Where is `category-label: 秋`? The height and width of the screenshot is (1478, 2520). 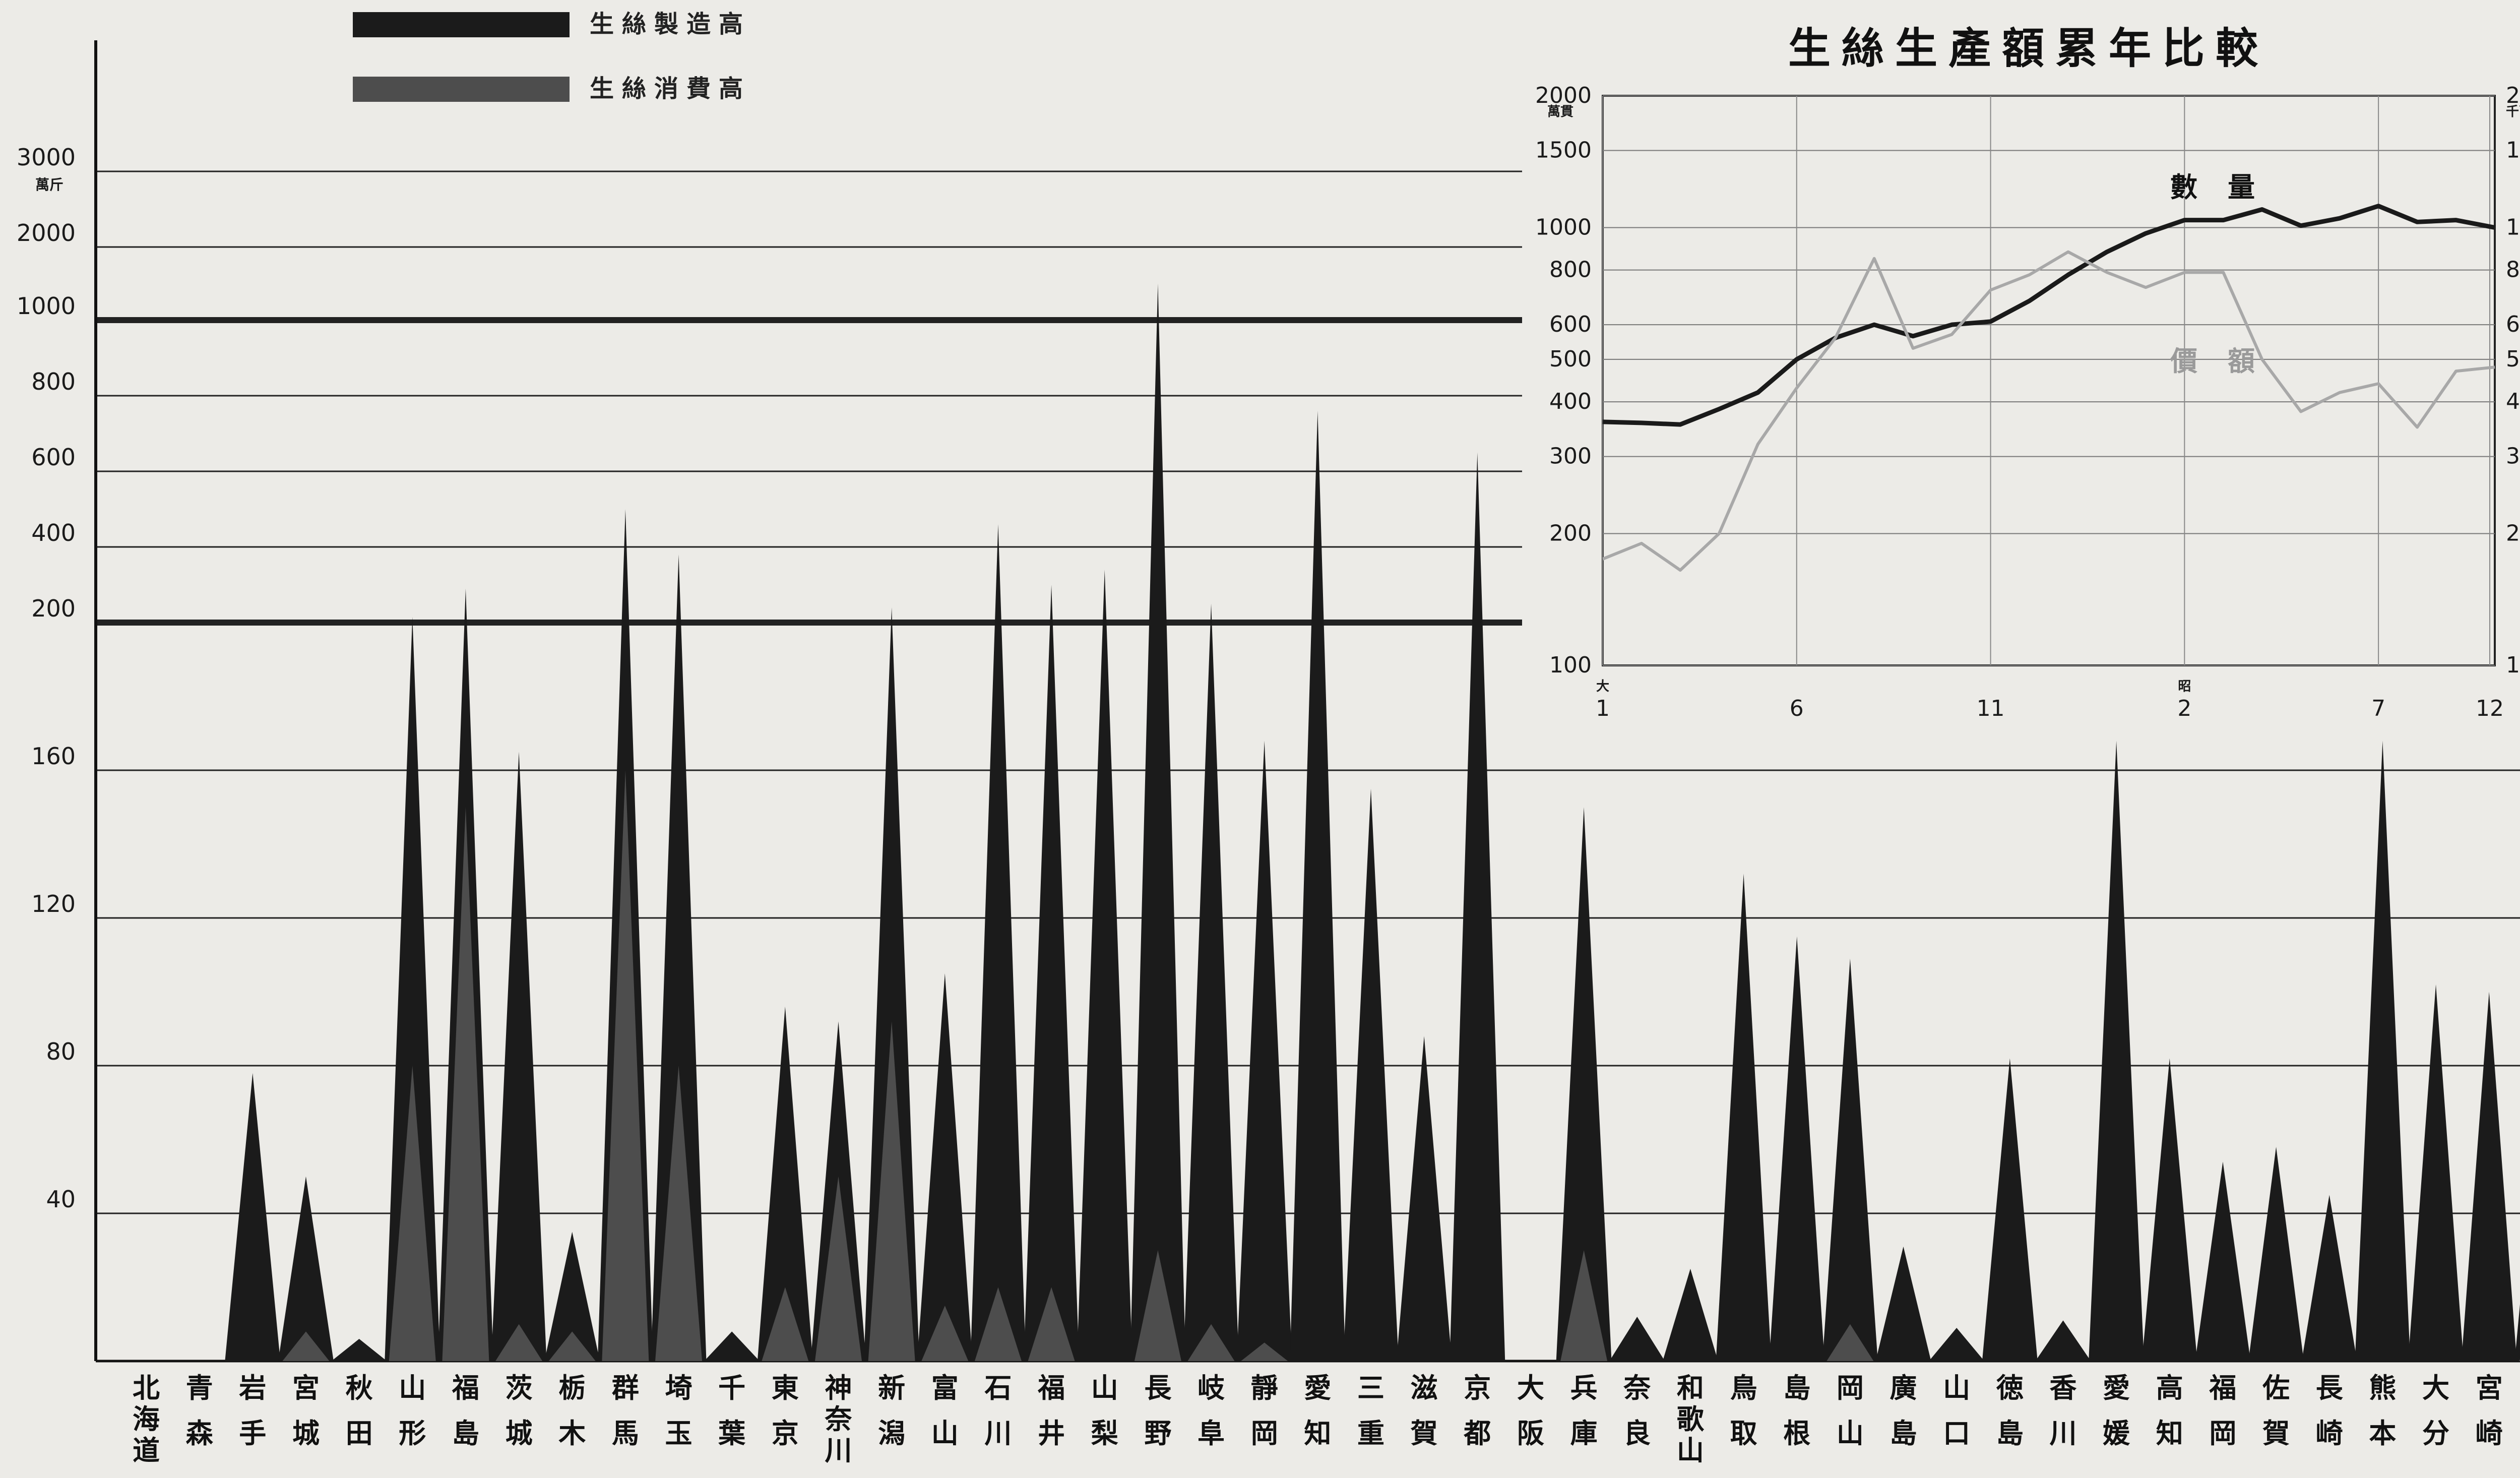 category-label: 秋 is located at coordinates (359, 1388).